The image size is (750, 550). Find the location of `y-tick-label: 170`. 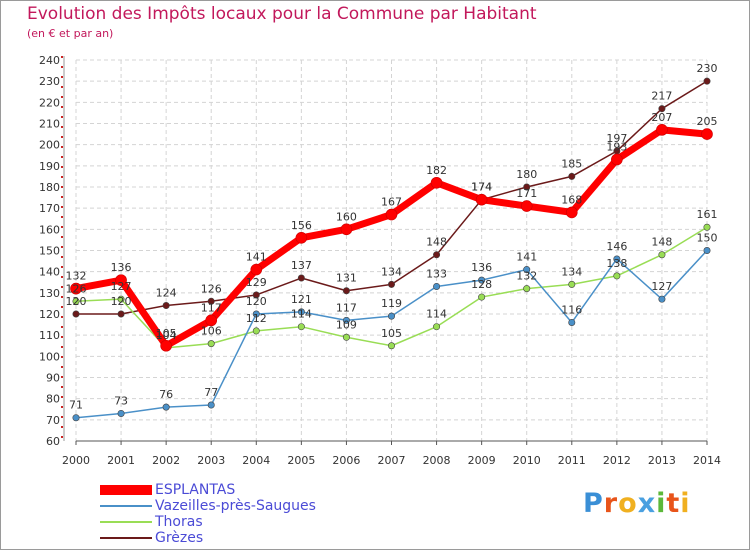

y-tick-label: 170 is located at coordinates (49, 208).